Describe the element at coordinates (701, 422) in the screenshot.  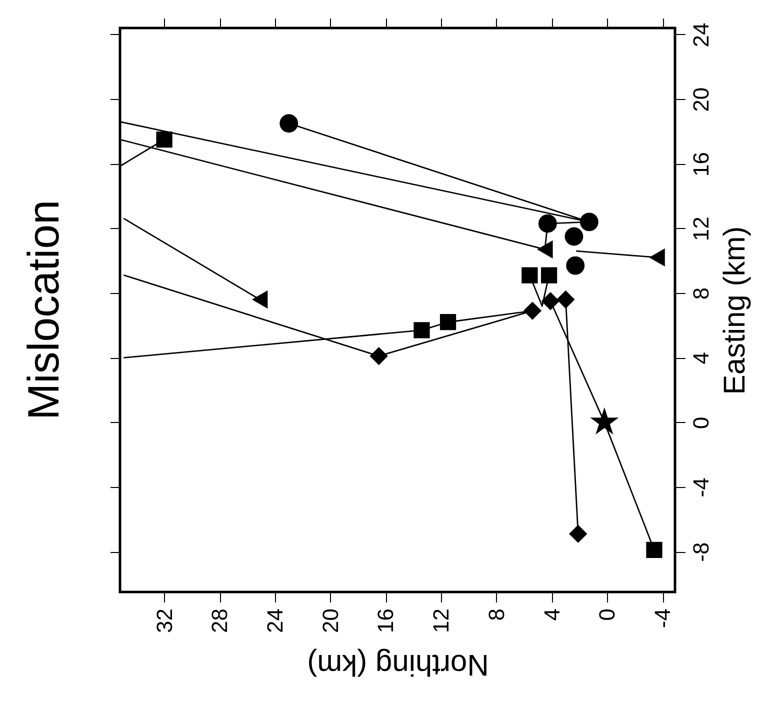
I see `y-tick-label: 0` at that location.